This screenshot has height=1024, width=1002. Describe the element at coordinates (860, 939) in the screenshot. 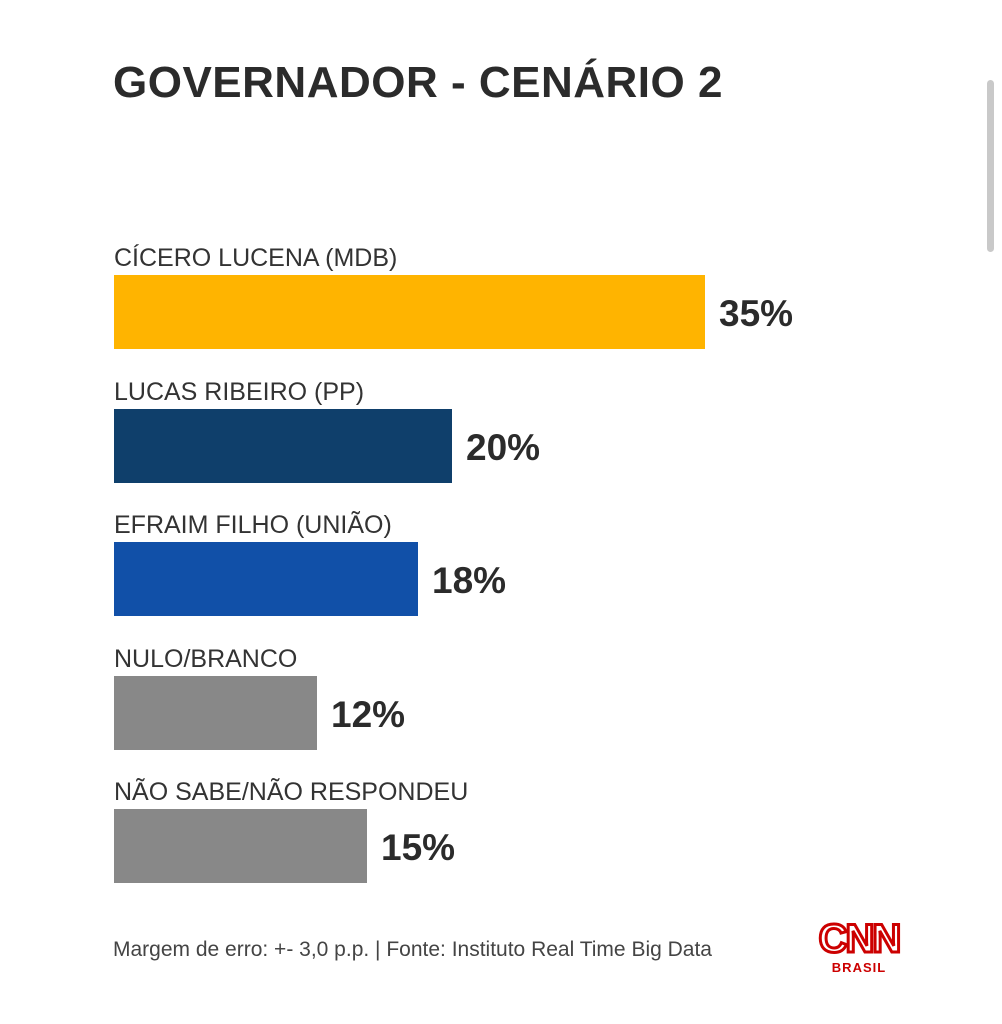

I see `cnn-logo-text: CNN` at that location.